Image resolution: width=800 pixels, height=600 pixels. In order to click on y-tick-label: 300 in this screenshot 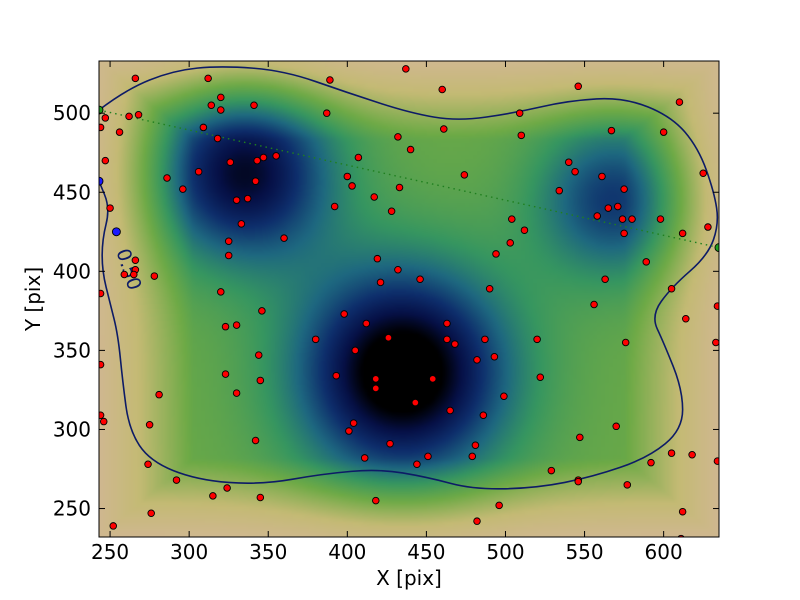, I will do `click(72, 429)`.